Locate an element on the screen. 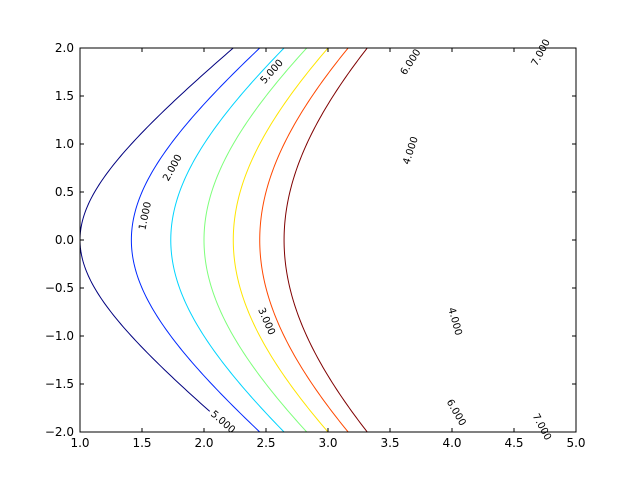 This screenshot has width=640, height=480. y-tick-label: 1.0 is located at coordinates (64, 144).